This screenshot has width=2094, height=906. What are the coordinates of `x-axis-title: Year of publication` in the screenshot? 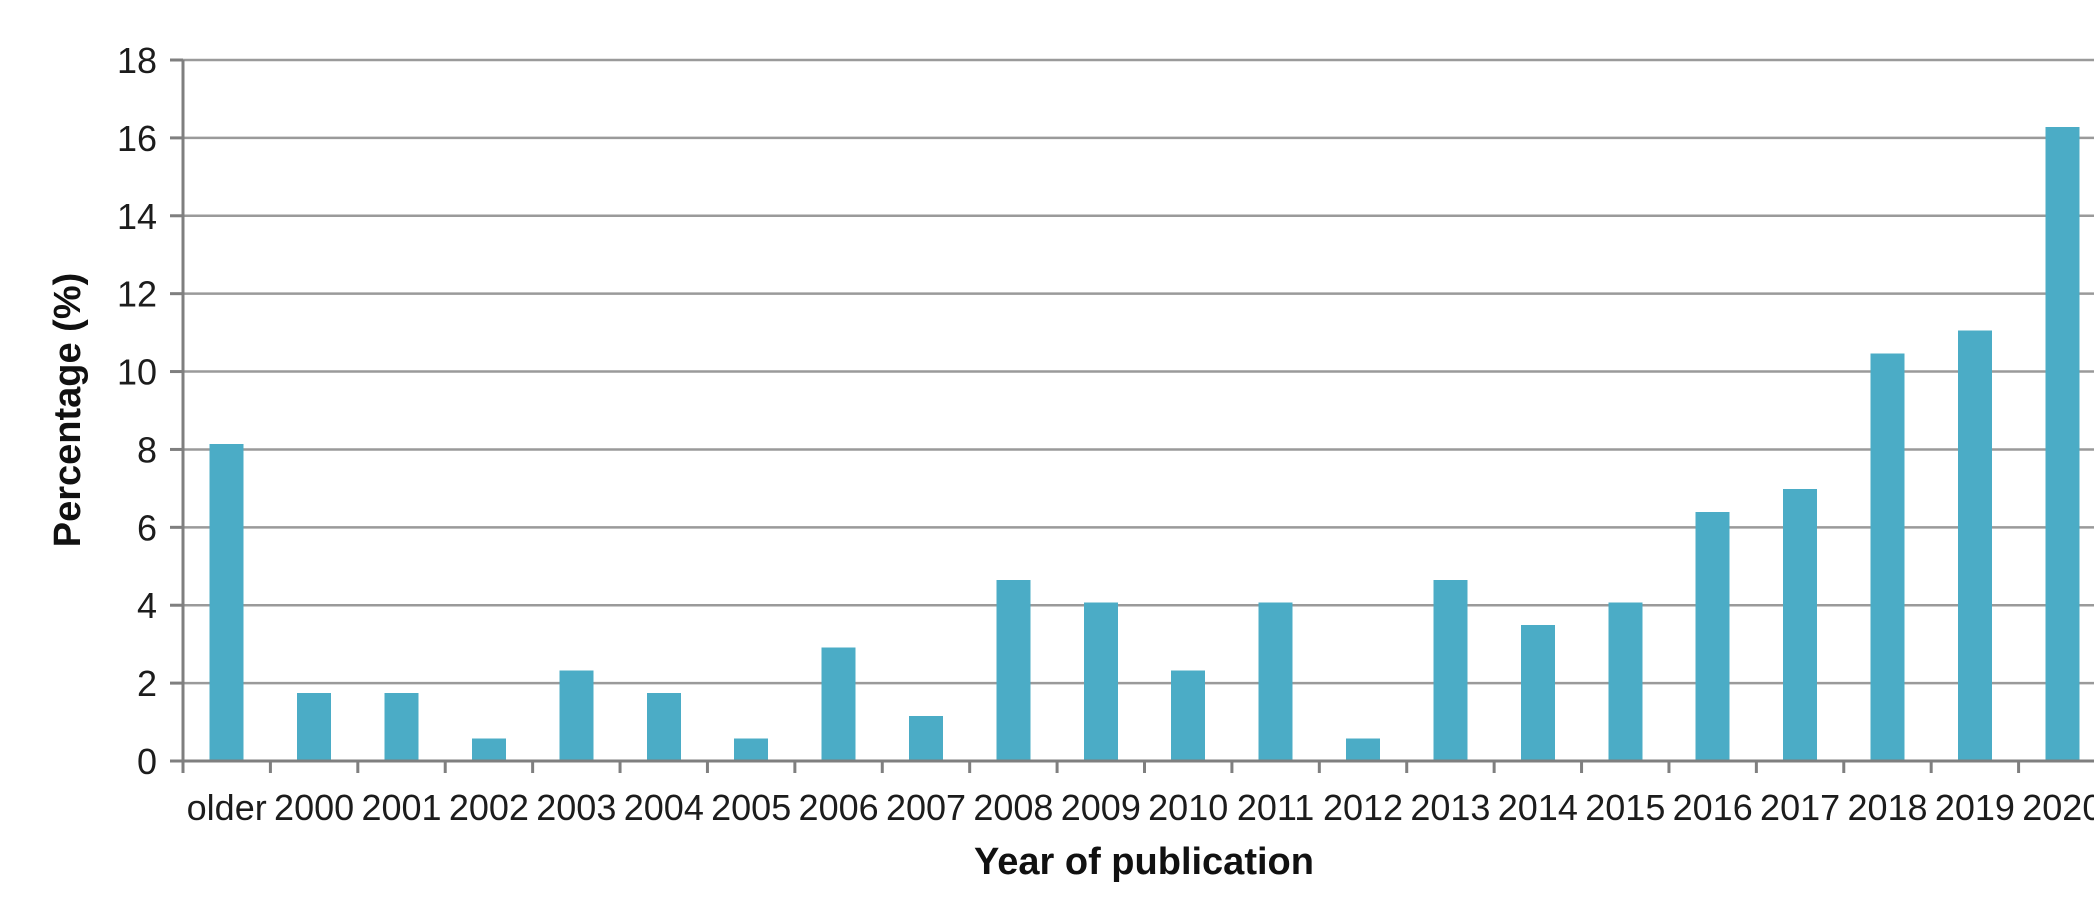 It's located at (1144, 862).